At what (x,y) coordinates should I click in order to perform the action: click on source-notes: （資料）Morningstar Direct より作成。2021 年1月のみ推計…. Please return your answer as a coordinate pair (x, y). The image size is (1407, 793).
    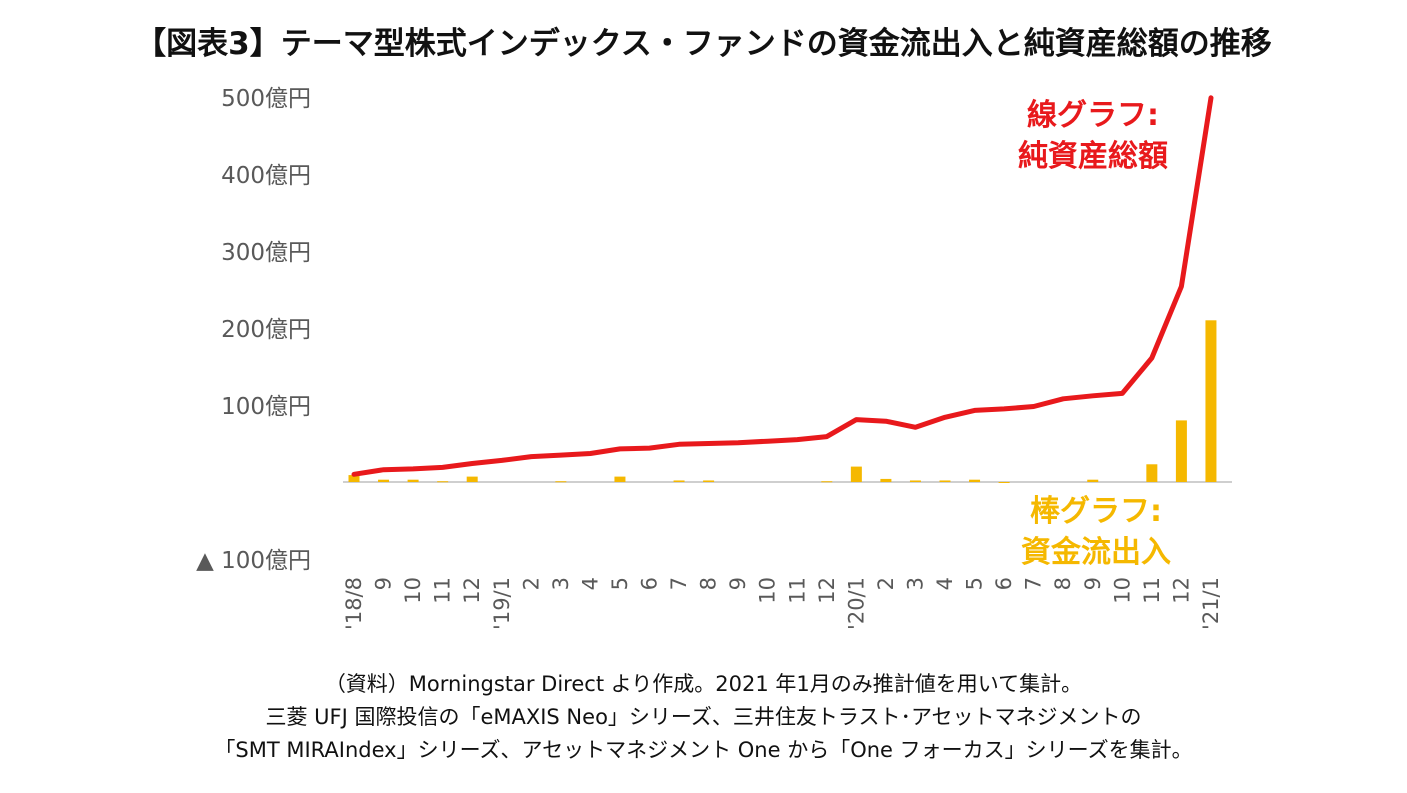
    Looking at the image, I should click on (703, 717).